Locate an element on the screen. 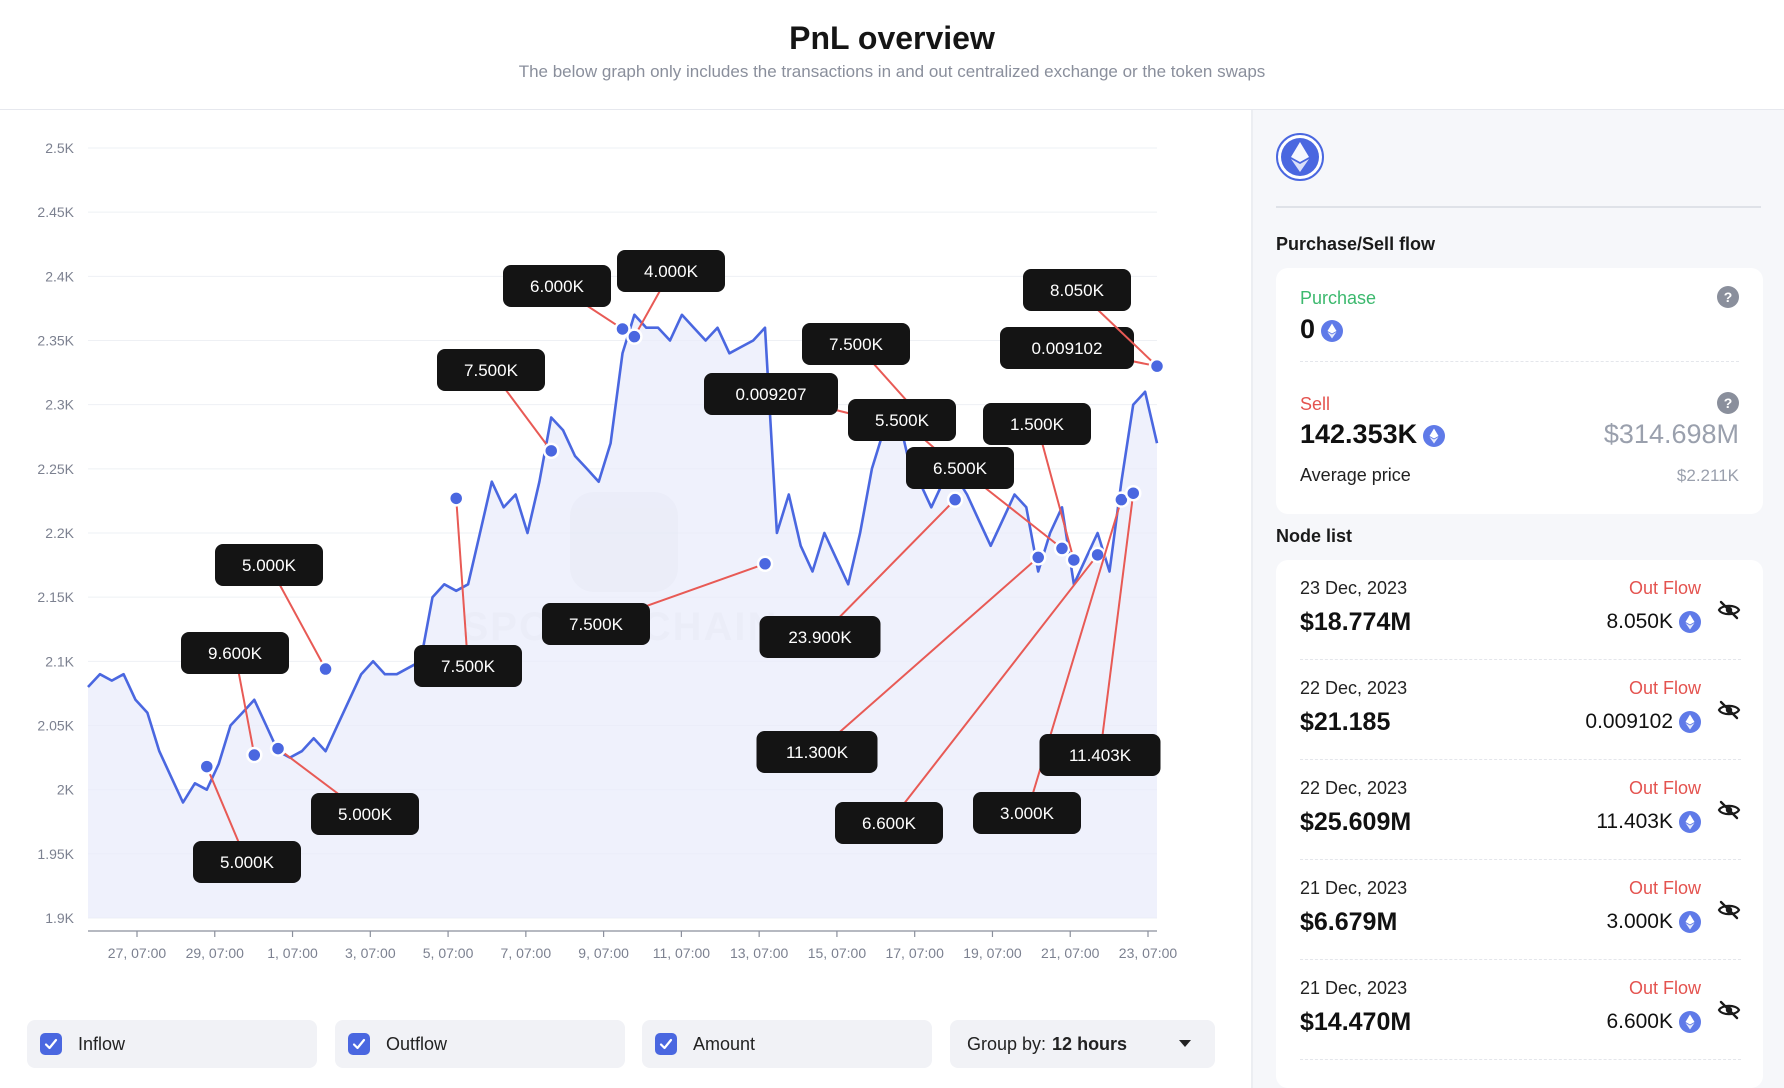 This screenshot has height=1088, width=1784. x-tick-label: 21, 07:00 is located at coordinates (1070, 953).